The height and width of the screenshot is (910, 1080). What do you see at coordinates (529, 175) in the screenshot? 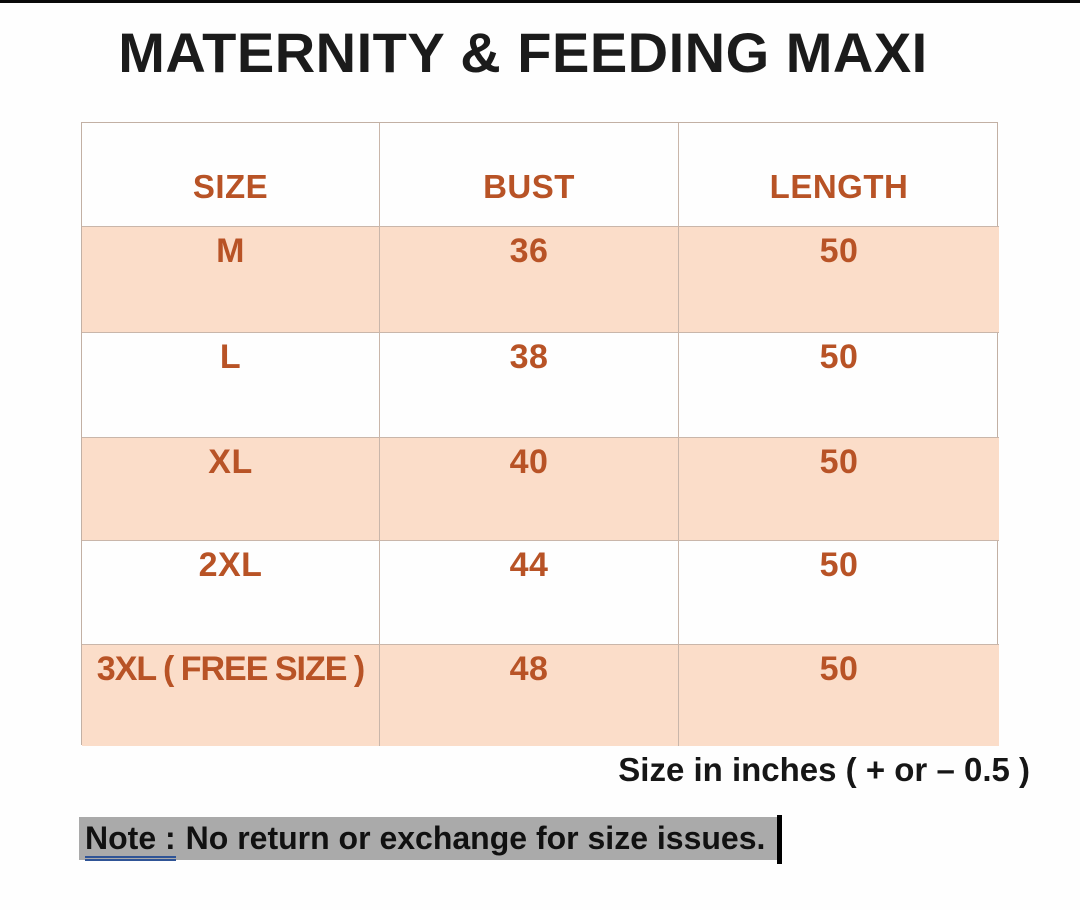
I see `column-header-bust: BUST` at bounding box center [529, 175].